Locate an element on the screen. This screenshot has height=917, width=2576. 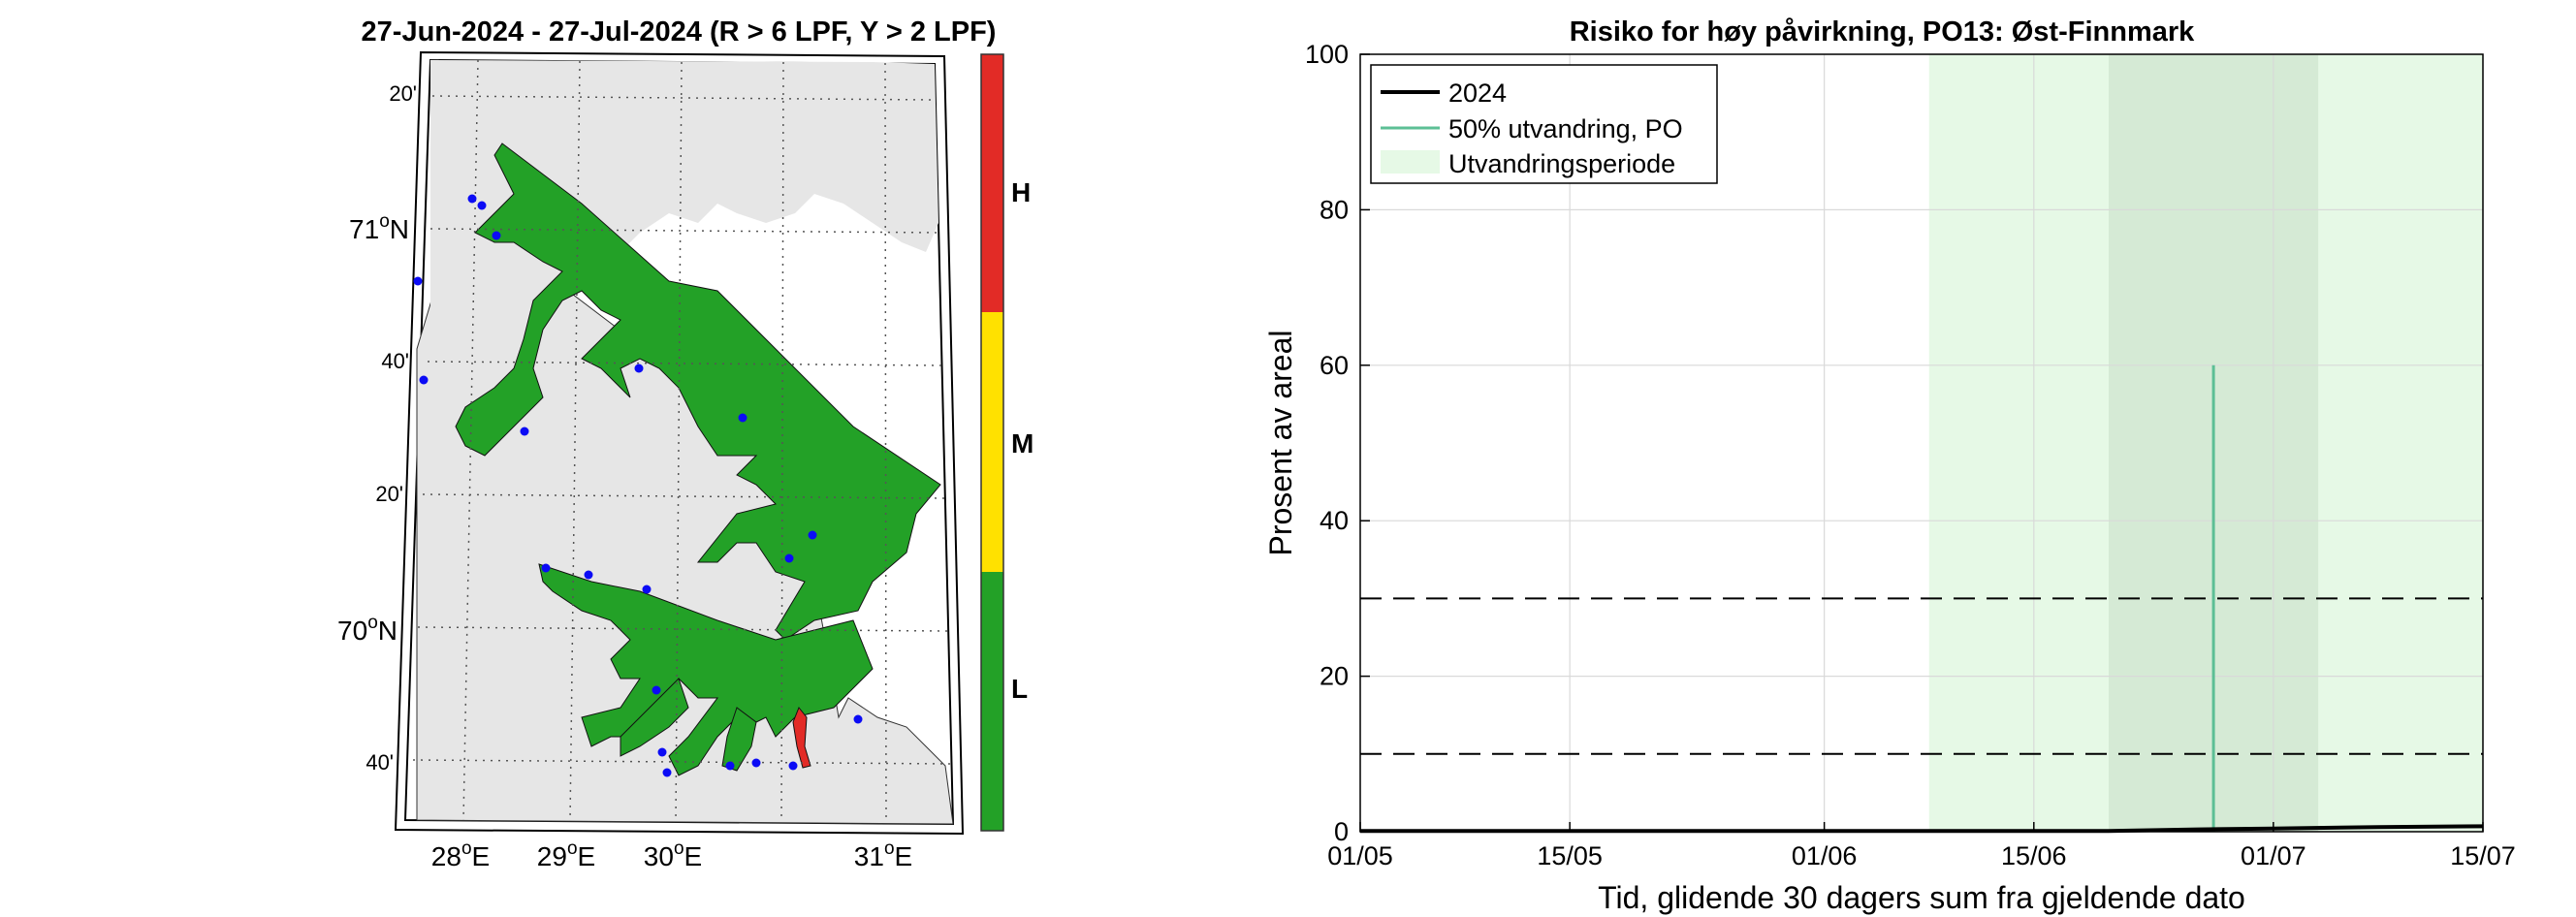
series-lines is located at coordinates (1922, 829).